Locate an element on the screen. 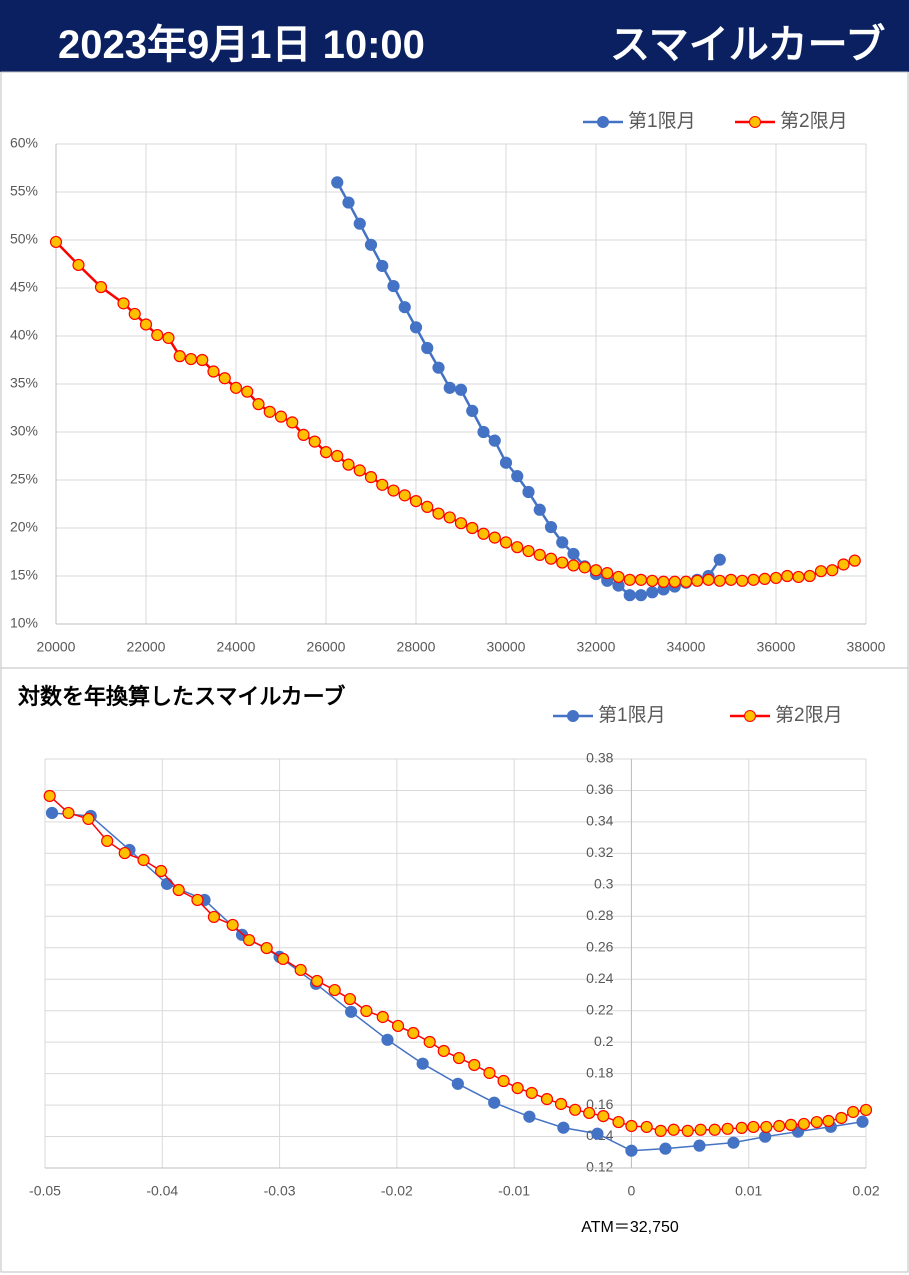 The image size is (909, 1275). series-line is located at coordinates (528, 389).